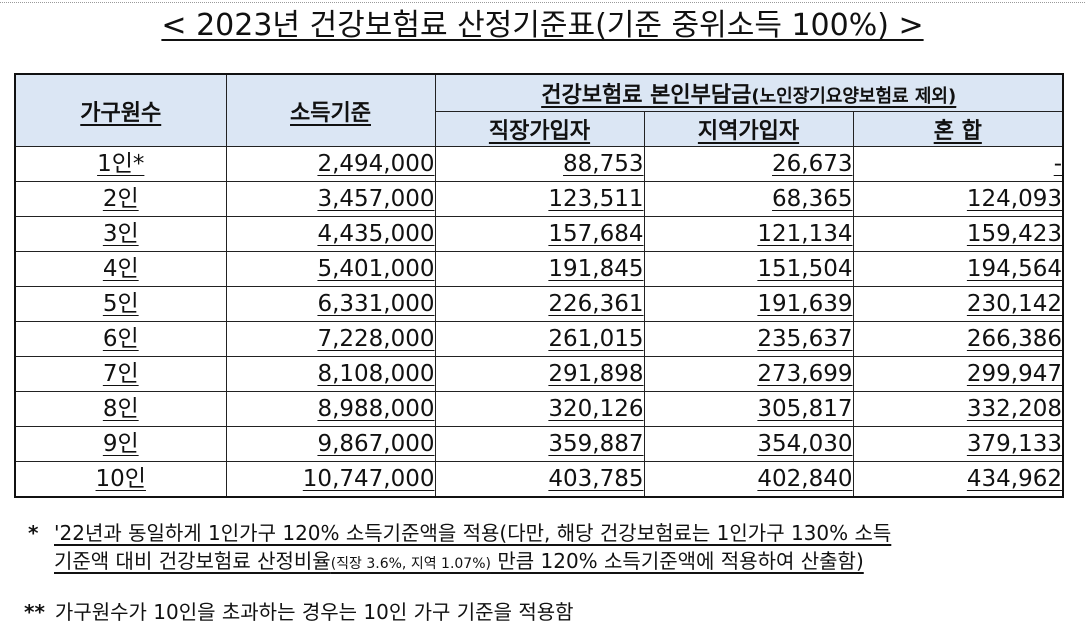 This screenshot has width=1085, height=637. What do you see at coordinates (677, 561) in the screenshot?
I see `footnote-1-line-2c: 만큼 120% 소득기준액에 적용하여 산출함)` at bounding box center [677, 561].